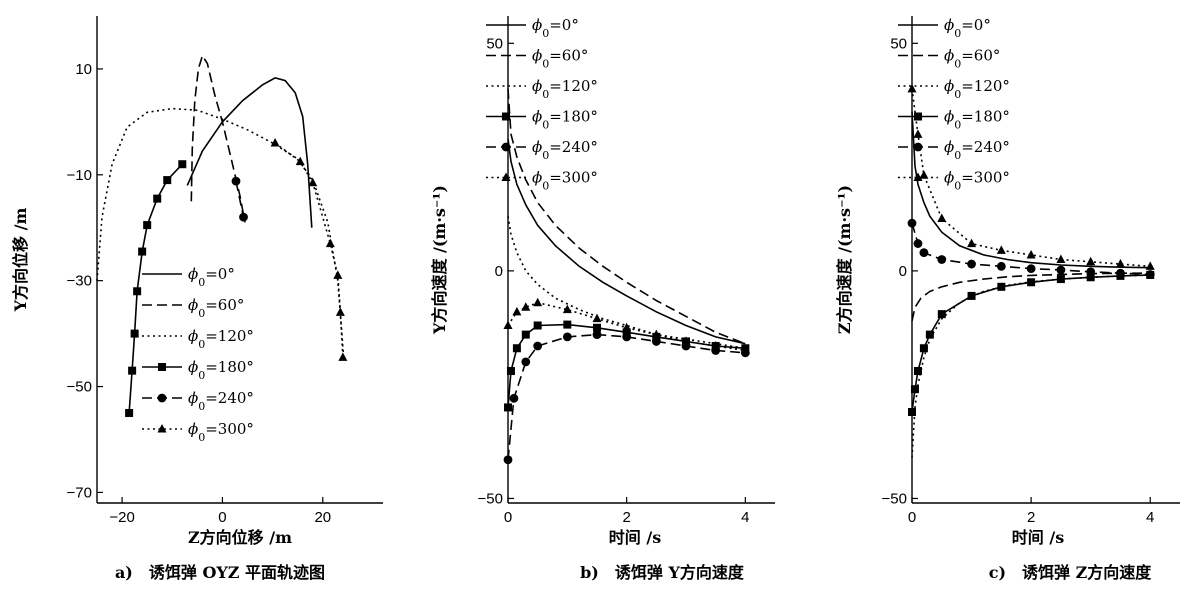  Describe the element at coordinates (79, 175) in the screenshot. I see `y-tick-label: −10` at that location.